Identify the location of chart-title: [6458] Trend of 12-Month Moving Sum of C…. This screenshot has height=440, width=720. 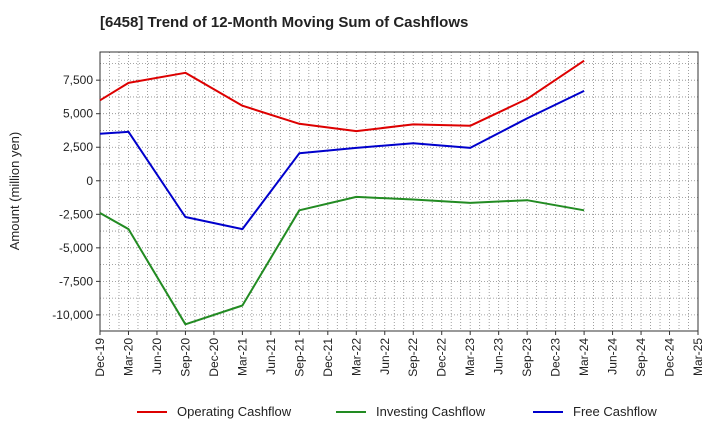
(284, 22).